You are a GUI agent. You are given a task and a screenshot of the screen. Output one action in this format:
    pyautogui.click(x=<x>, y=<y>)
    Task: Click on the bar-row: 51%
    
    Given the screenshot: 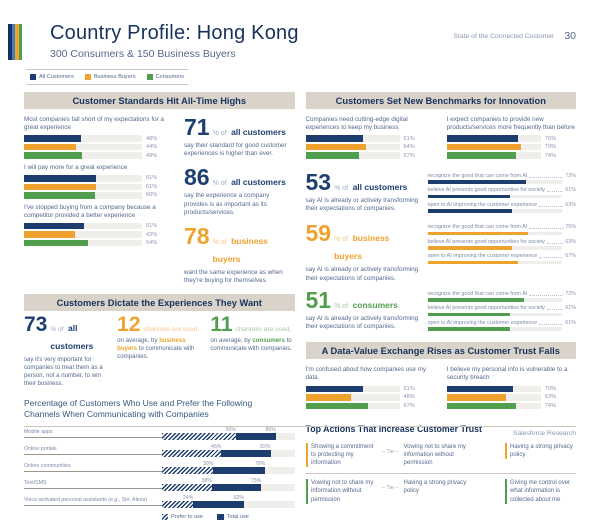 What is the action you would take?
    pyautogui.click(x=99, y=226)
    